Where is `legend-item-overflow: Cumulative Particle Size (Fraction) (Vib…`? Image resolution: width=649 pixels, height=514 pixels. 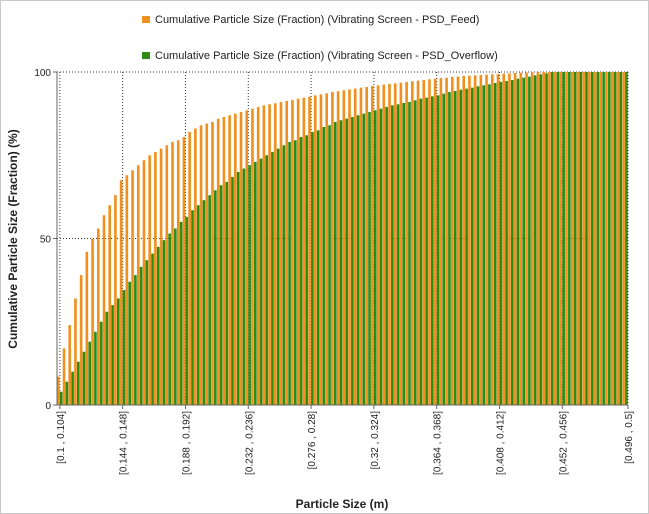 legend-item-overflow: Cumulative Particle Size (Fraction) (Vib… is located at coordinates (320, 56).